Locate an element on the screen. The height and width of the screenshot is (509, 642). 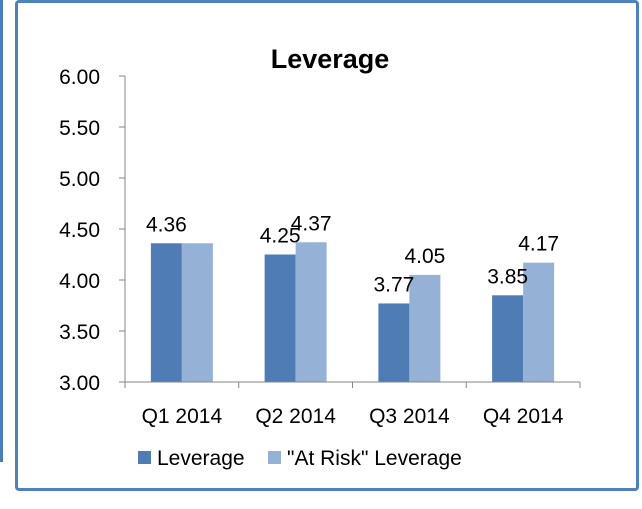
data-label: 4.05 is located at coordinates (424, 256).